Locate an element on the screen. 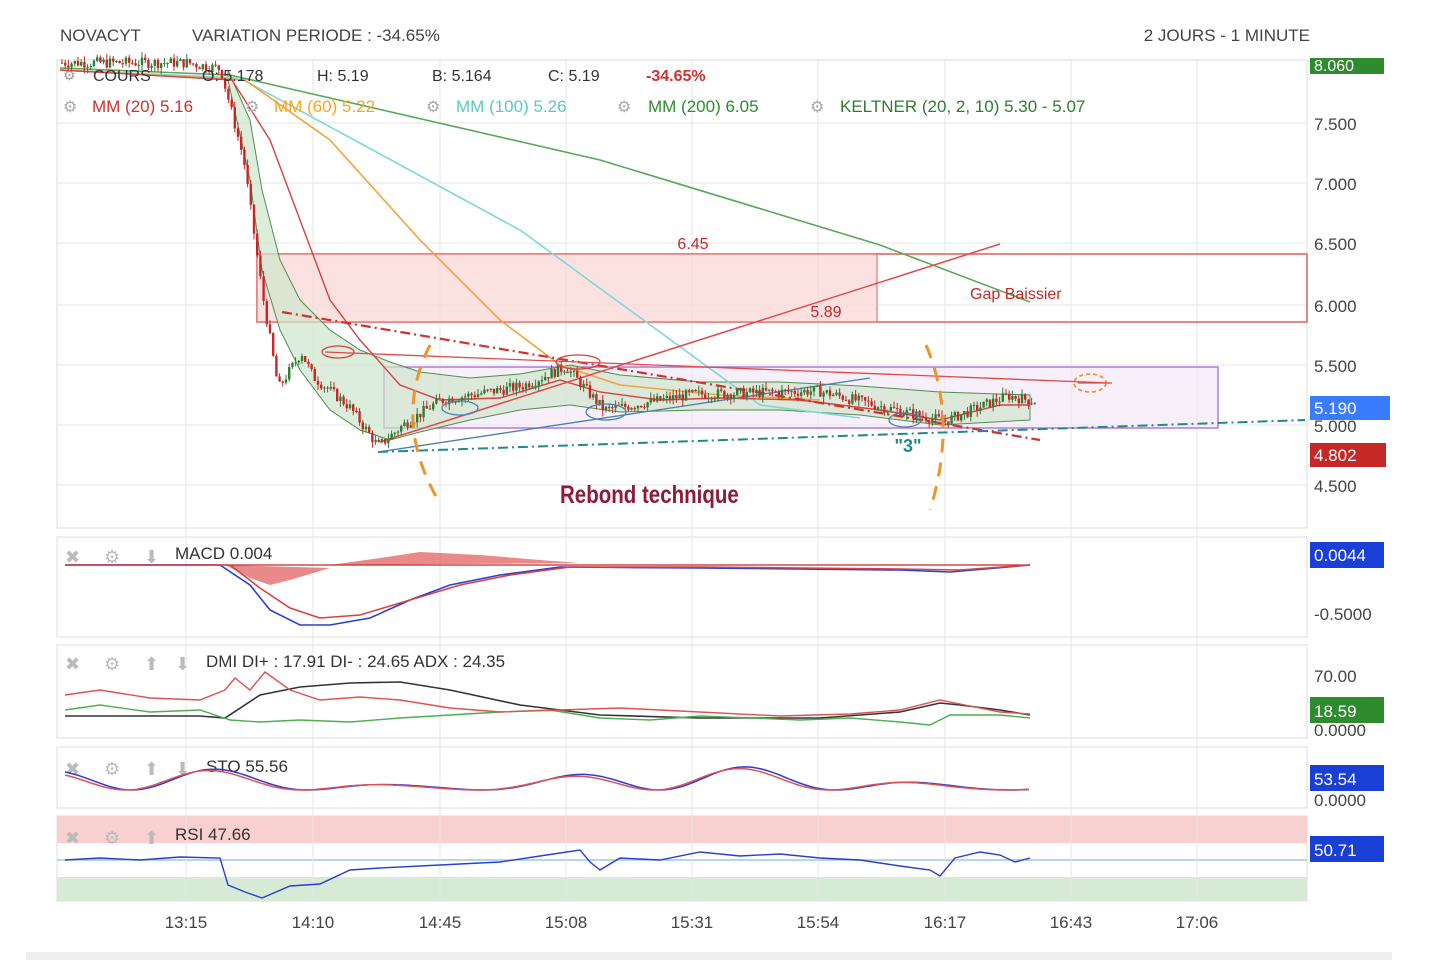 The height and width of the screenshot is (960, 1450). rebound-bracket-left is located at coordinates (425, 422).